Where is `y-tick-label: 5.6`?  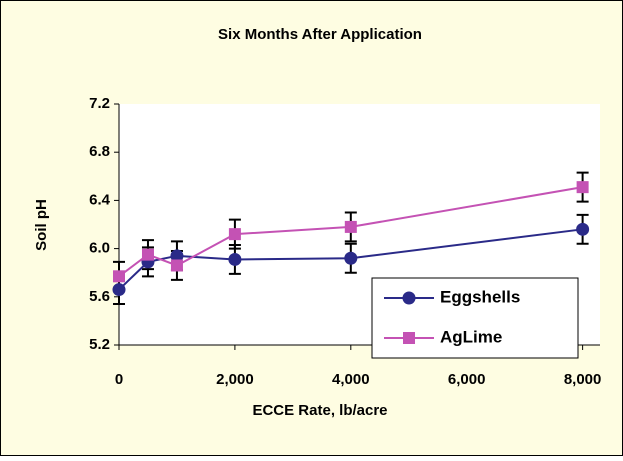 y-tick-label: 5.6 is located at coordinates (99, 296).